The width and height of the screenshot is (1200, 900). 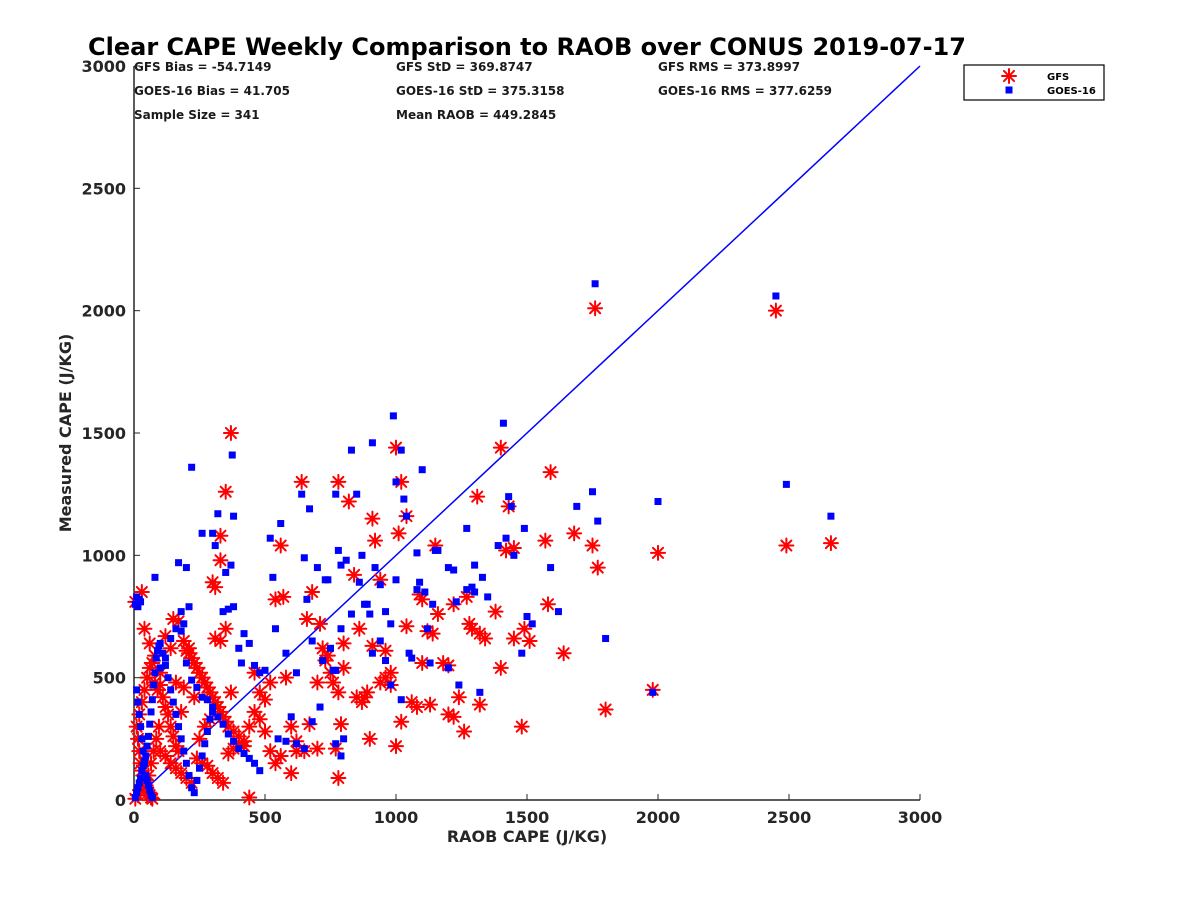 What do you see at coordinates (1058, 77) in the screenshot?
I see `legend-gfs-label: GFS` at bounding box center [1058, 77].